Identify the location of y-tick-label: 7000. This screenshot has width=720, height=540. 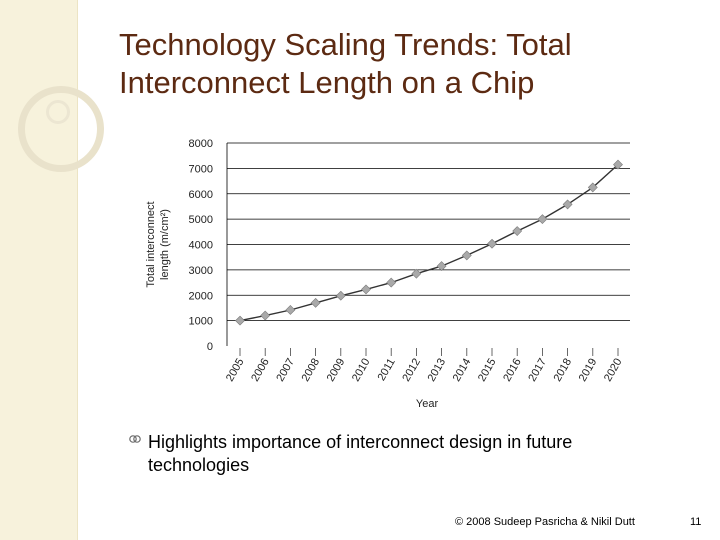
(201, 169).